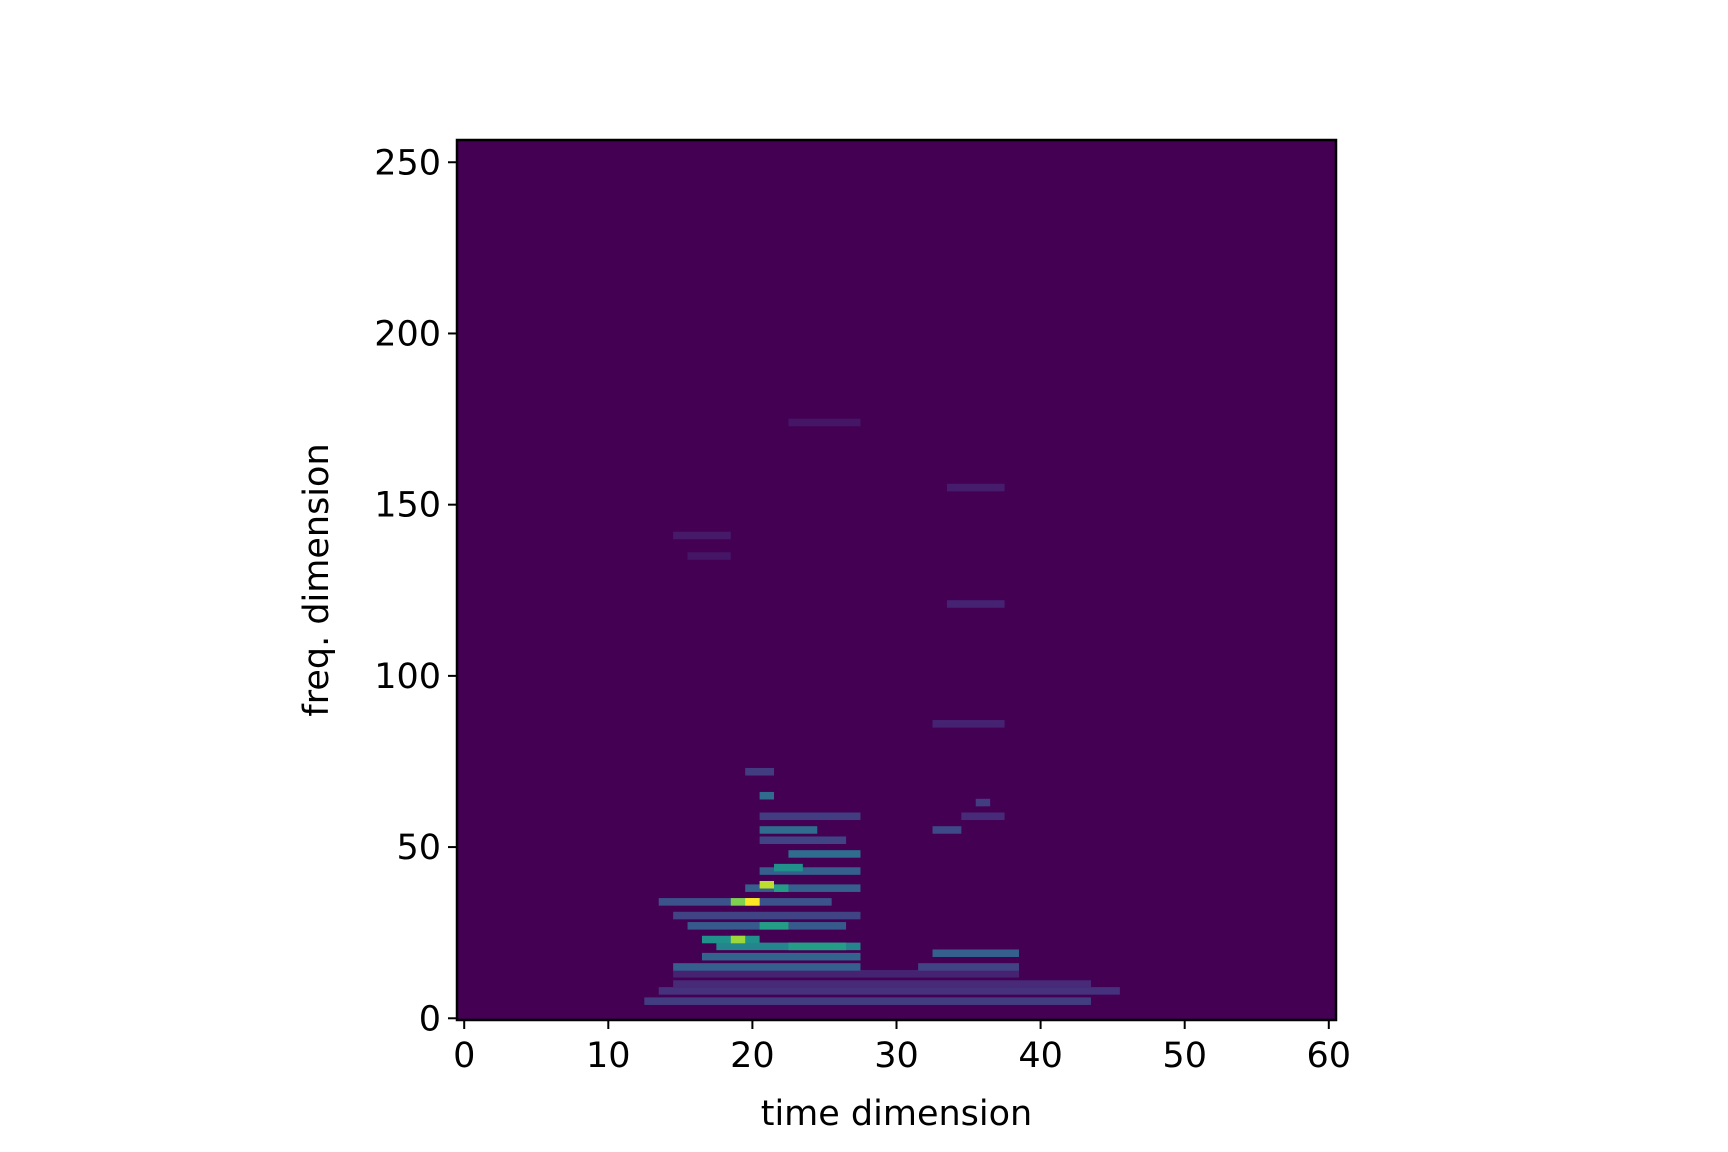 Image resolution: width=1728 pixels, height=1152 pixels. I want to click on y-tick-label: 100, so click(407, 677).